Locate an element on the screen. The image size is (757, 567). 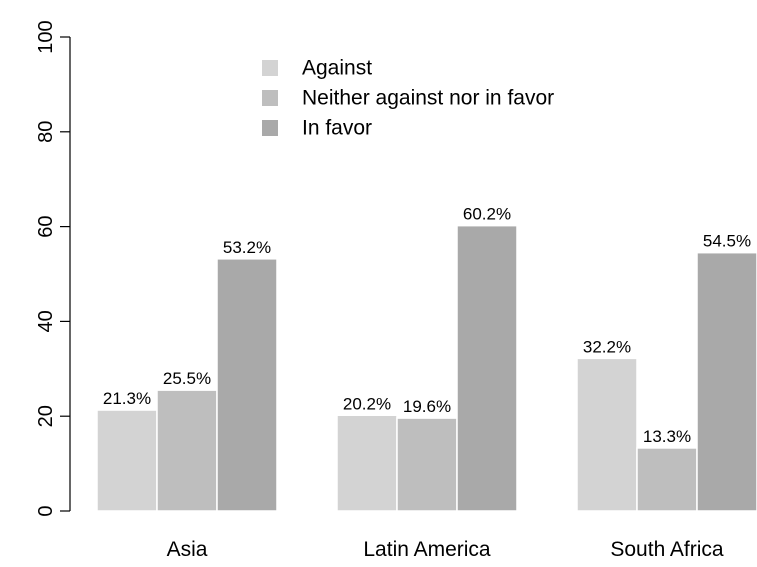
bar-group: 20.2% 19.6% 60.2% is located at coordinates (427, 358).